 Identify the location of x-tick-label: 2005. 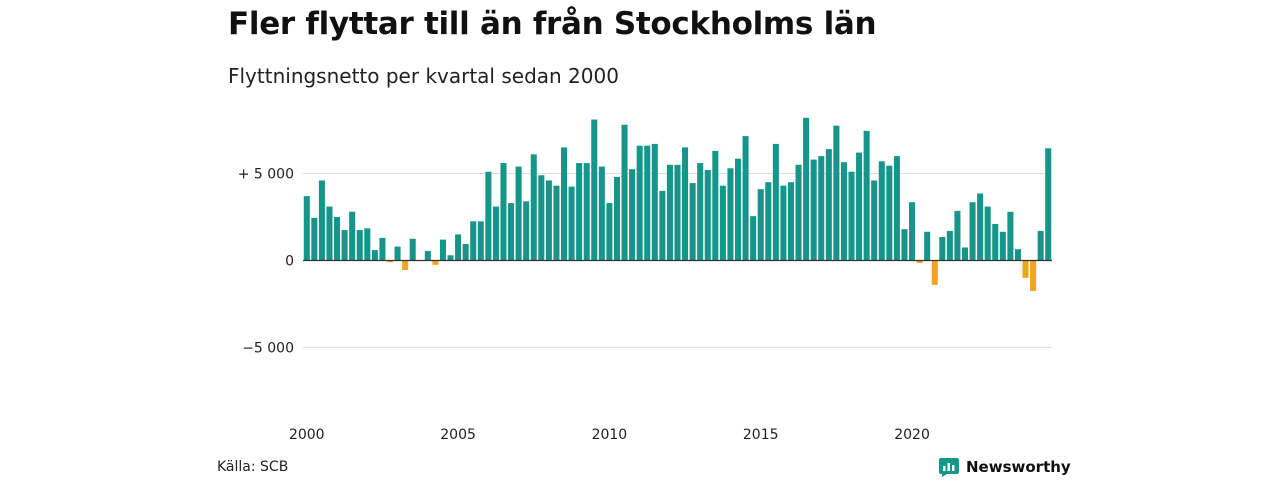
(458, 435).